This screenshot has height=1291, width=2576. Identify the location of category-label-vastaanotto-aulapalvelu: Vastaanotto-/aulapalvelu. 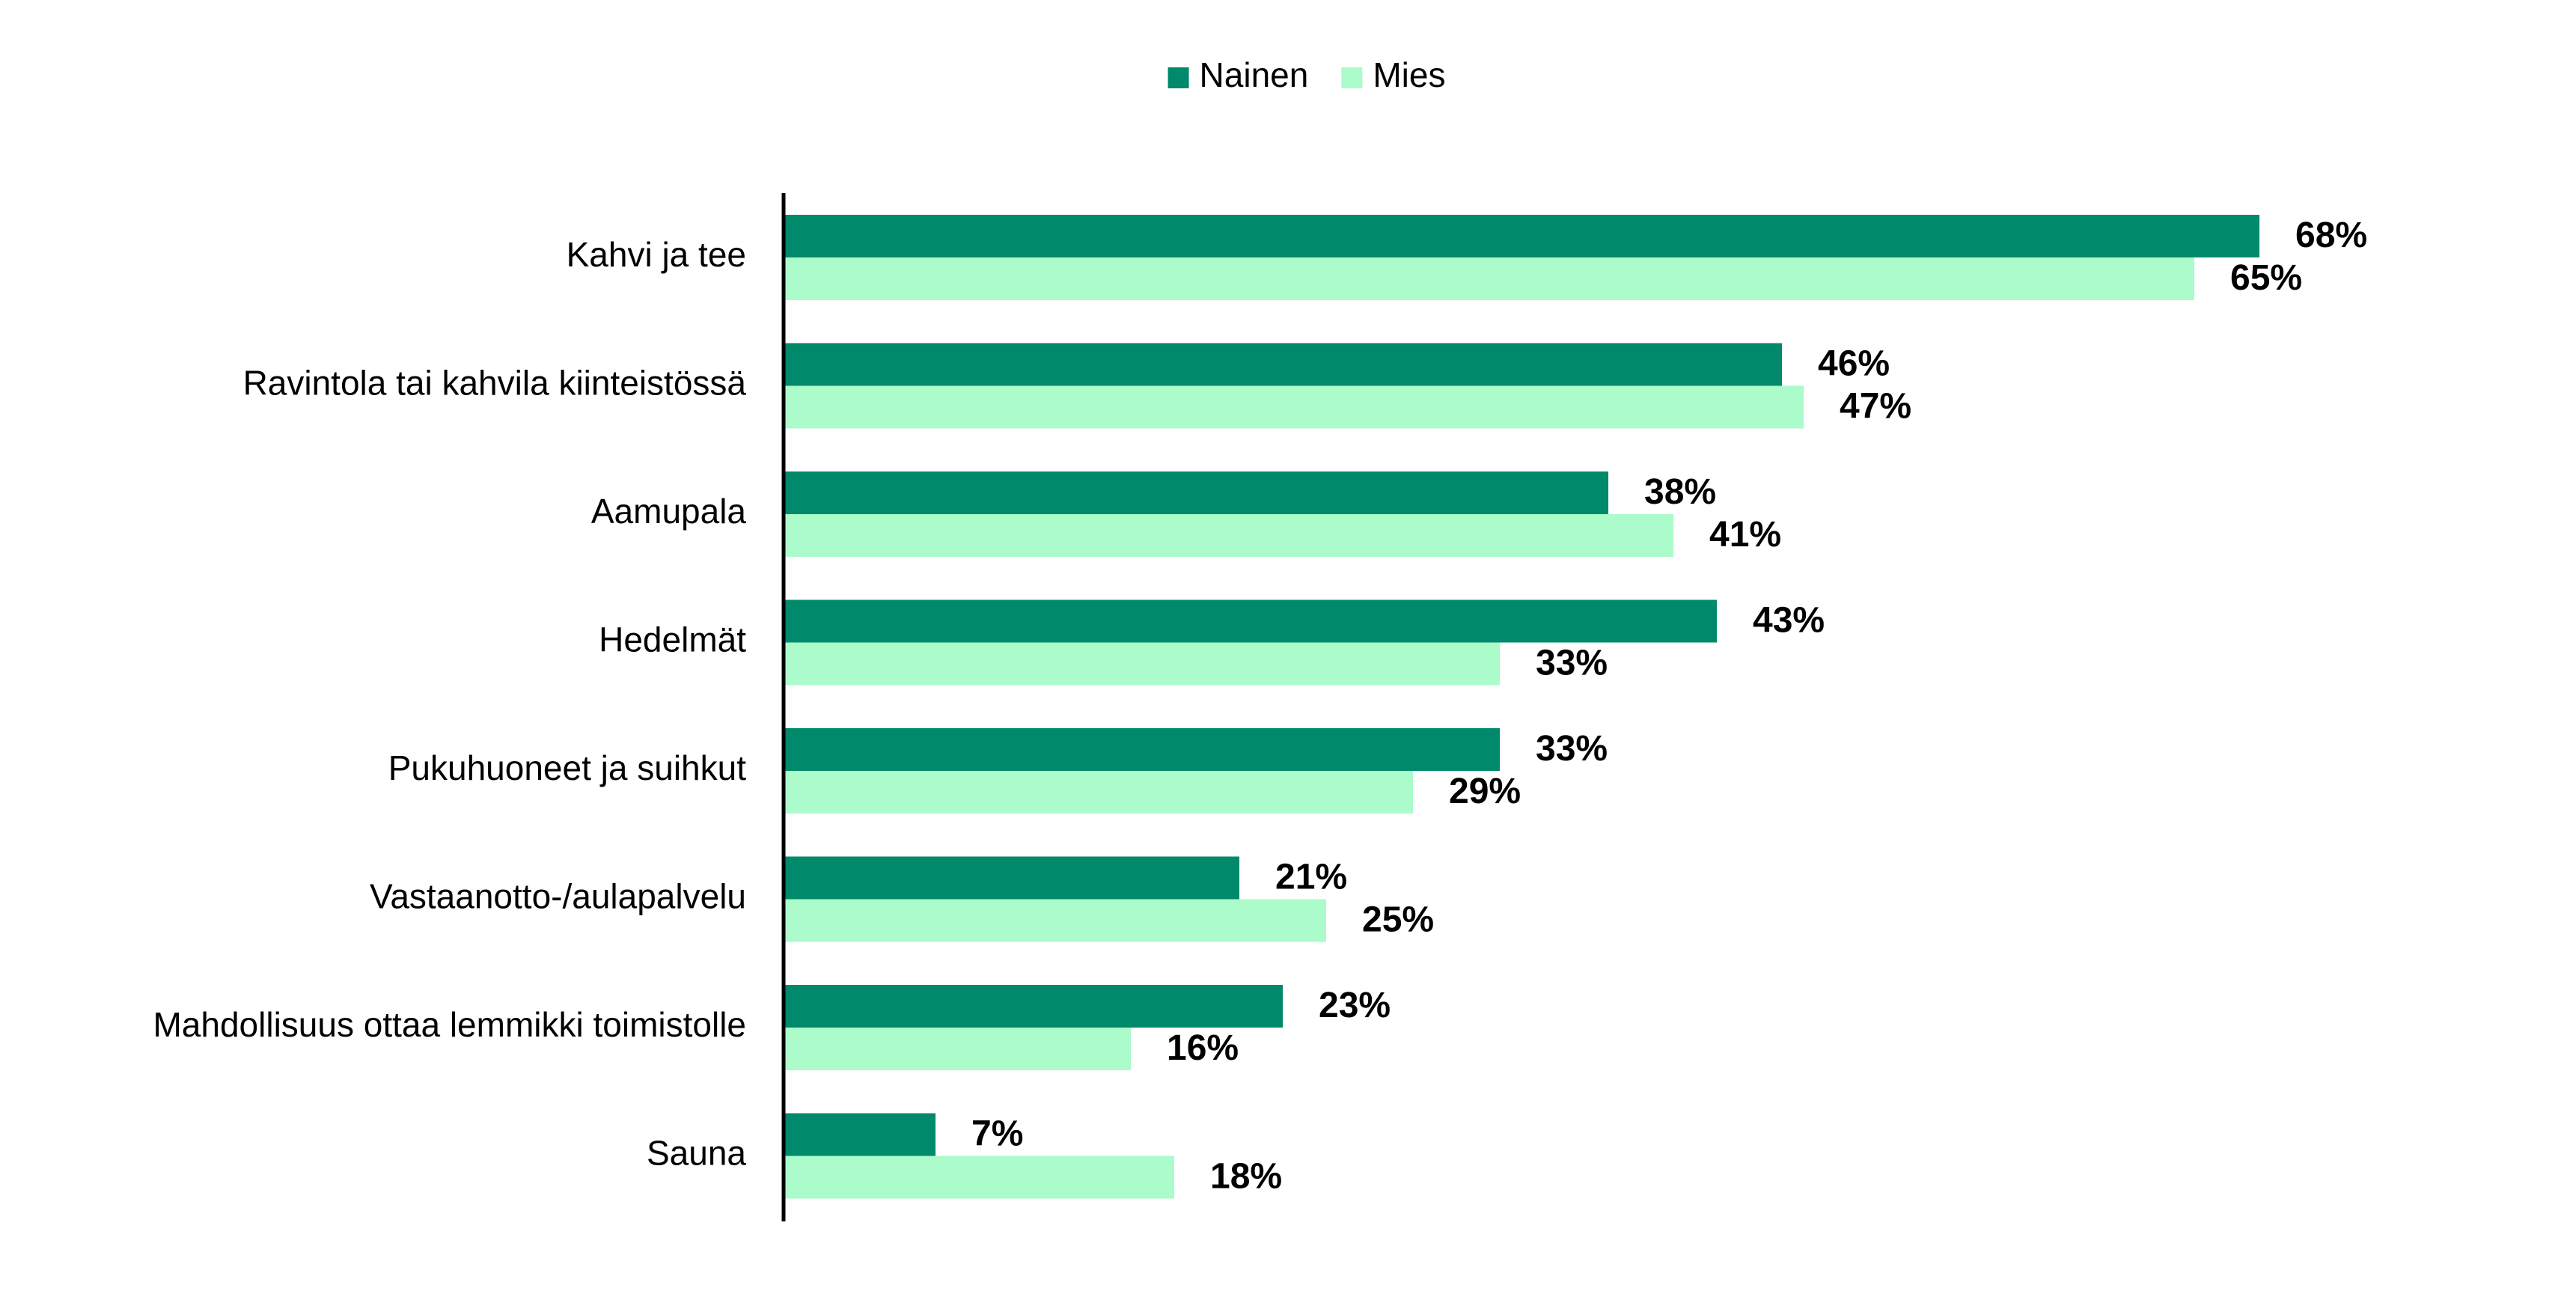
(558, 897).